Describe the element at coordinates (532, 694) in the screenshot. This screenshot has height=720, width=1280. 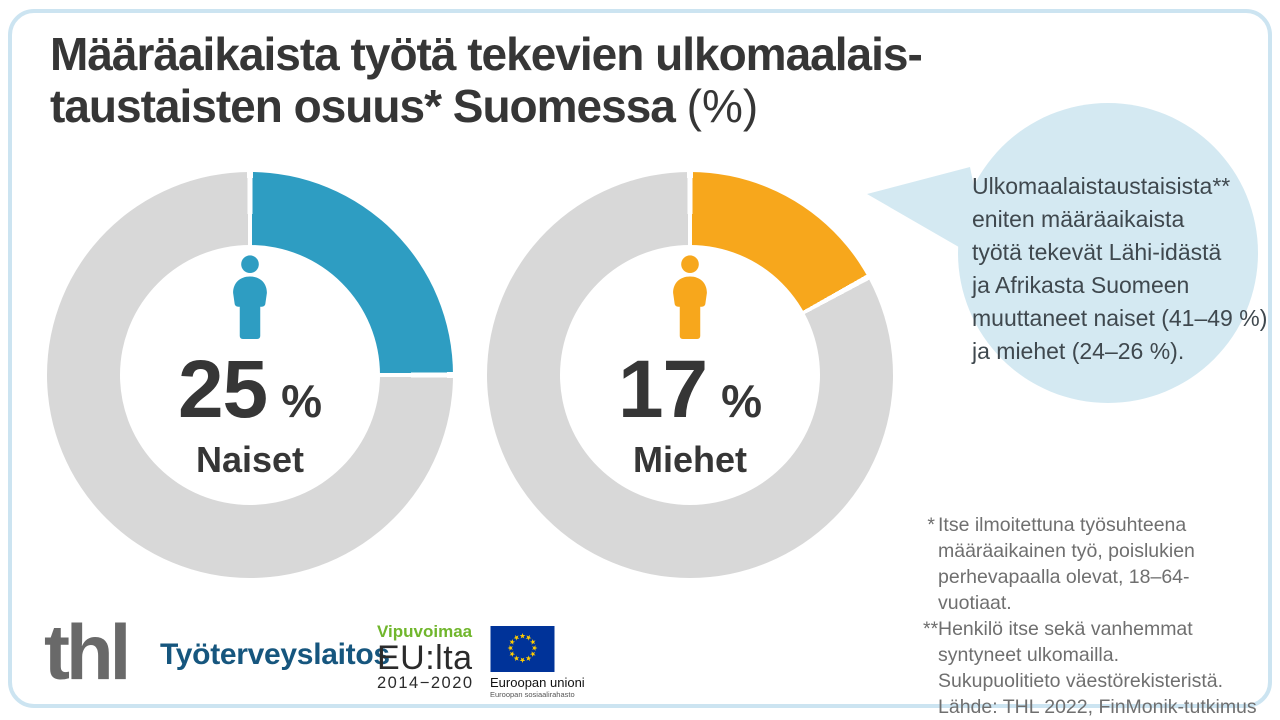
I see `eu-subcaption: Euroopan sosiaalirahasto` at that location.